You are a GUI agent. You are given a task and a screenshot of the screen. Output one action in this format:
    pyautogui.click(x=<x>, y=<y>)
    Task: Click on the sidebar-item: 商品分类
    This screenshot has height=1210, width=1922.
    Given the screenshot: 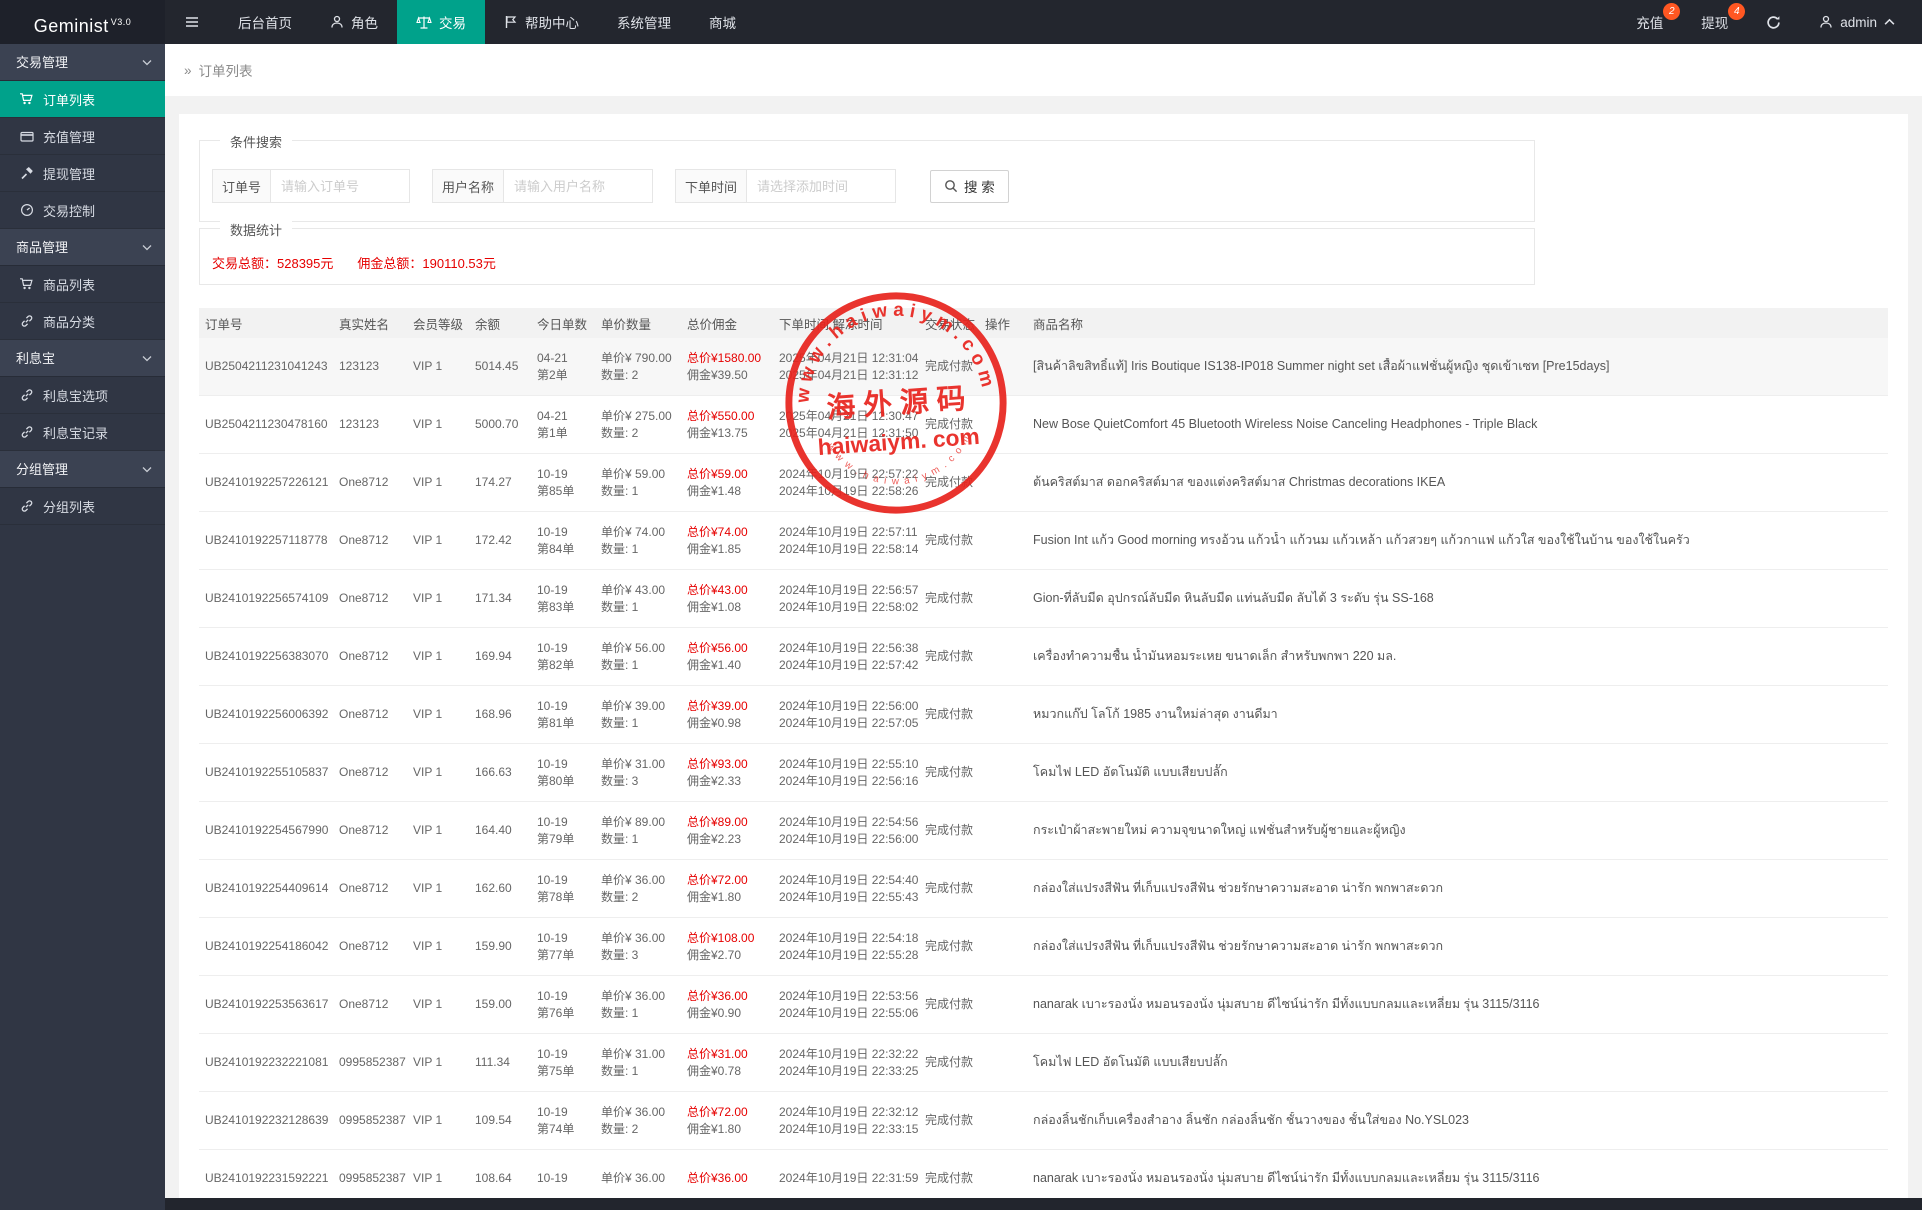 What is the action you would take?
    pyautogui.click(x=82, y=321)
    